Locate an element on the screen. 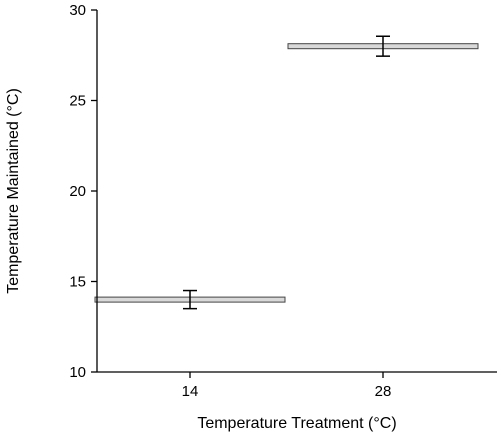 Image resolution: width=500 pixels, height=435 pixels. y-axis-ticks: 10 15 20 25 30 is located at coordinates (83, 191).